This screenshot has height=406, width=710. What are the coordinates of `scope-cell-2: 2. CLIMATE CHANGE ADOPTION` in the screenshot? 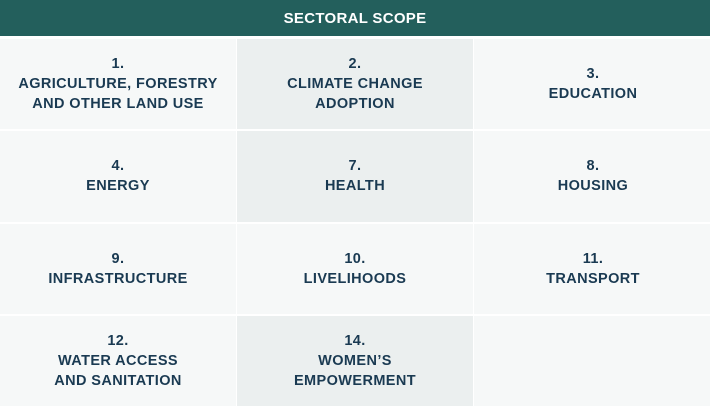 It's located at (355, 84).